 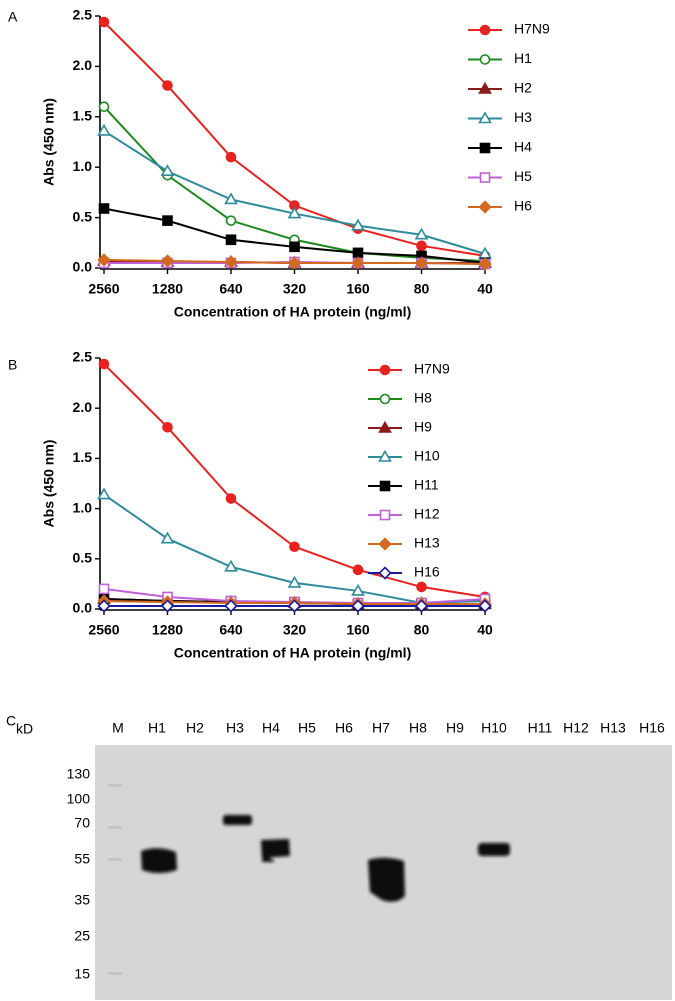 What do you see at coordinates (523, 206) in the screenshot?
I see `legend-label: H6` at bounding box center [523, 206].